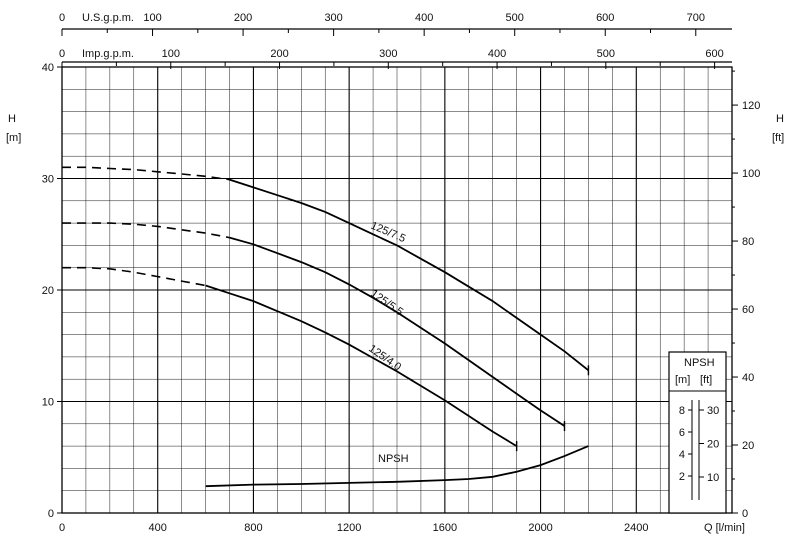 This screenshot has width=800, height=550. Describe the element at coordinates (540, 528) in the screenshot. I see `x-tick-label: 2000` at that location.